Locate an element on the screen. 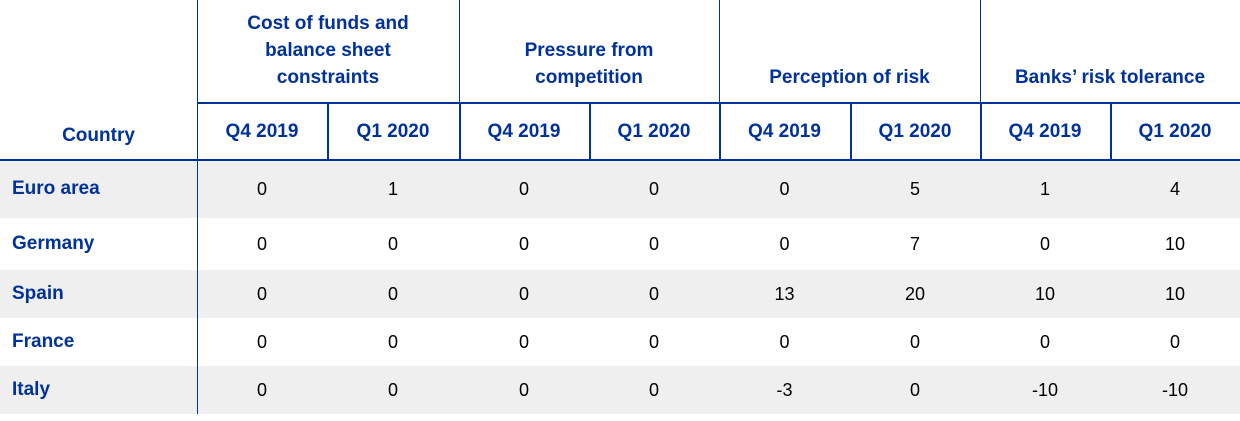 The width and height of the screenshot is (1240, 421). value-cell: 5 is located at coordinates (914, 188).